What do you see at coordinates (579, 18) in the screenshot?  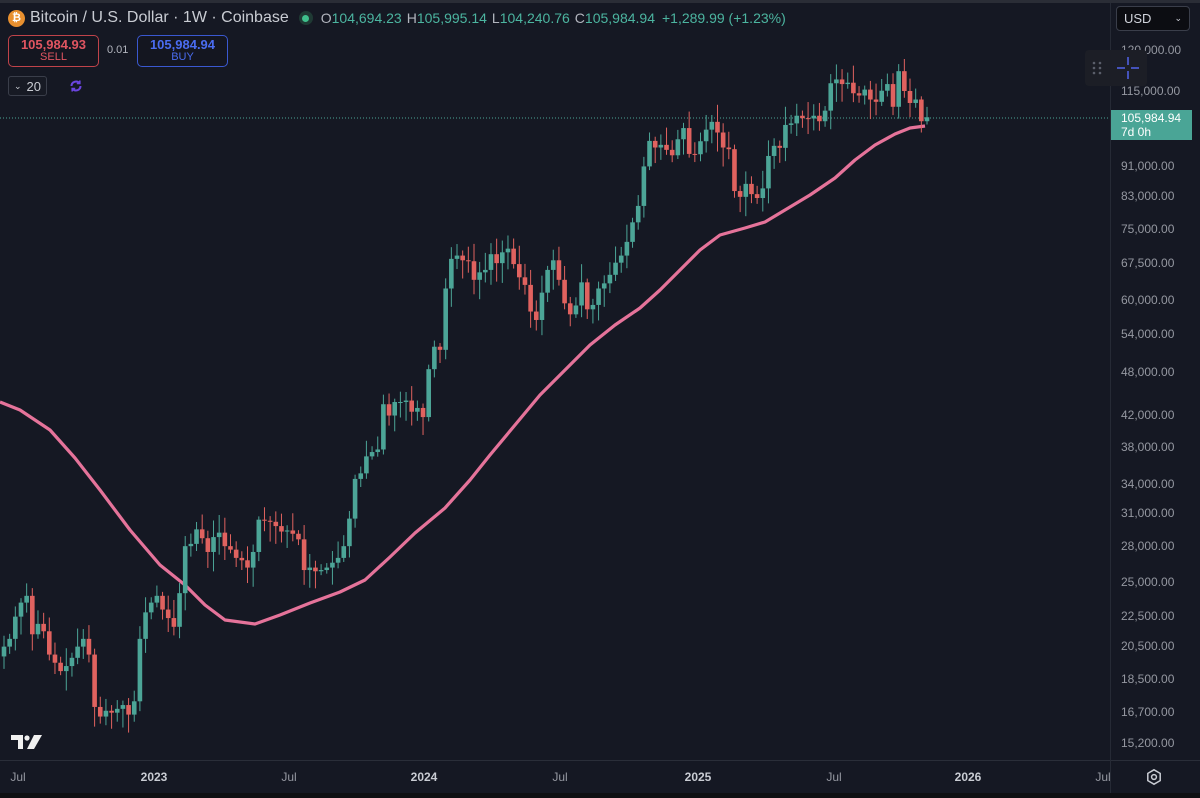 I see `ohlc-close-key: C` at bounding box center [579, 18].